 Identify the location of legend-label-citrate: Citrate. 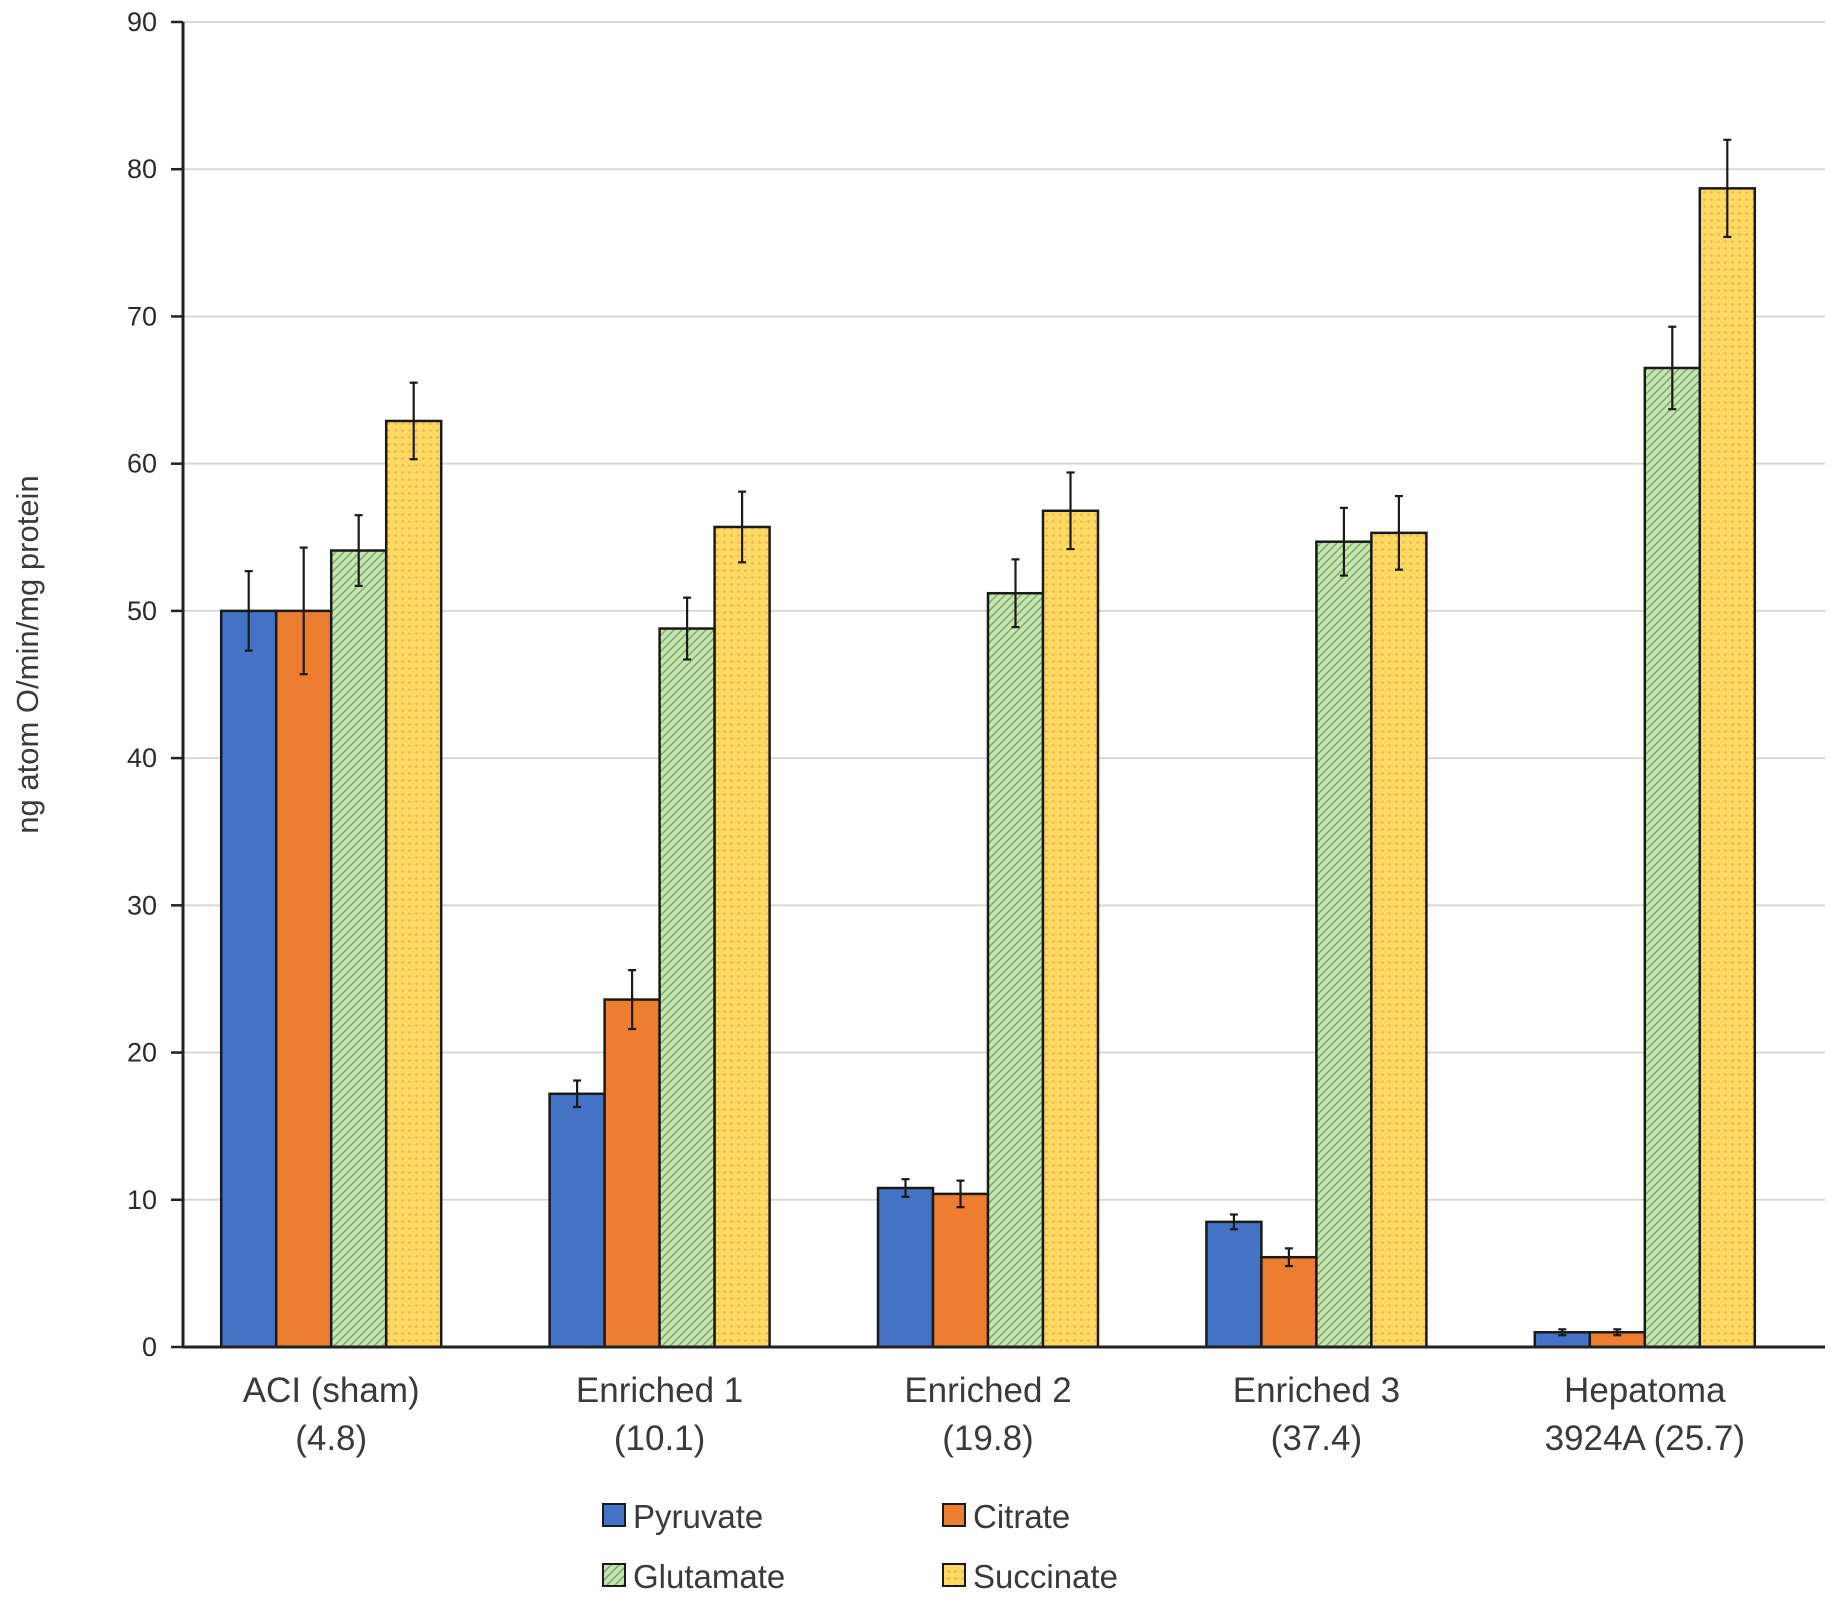
(1021, 1516).